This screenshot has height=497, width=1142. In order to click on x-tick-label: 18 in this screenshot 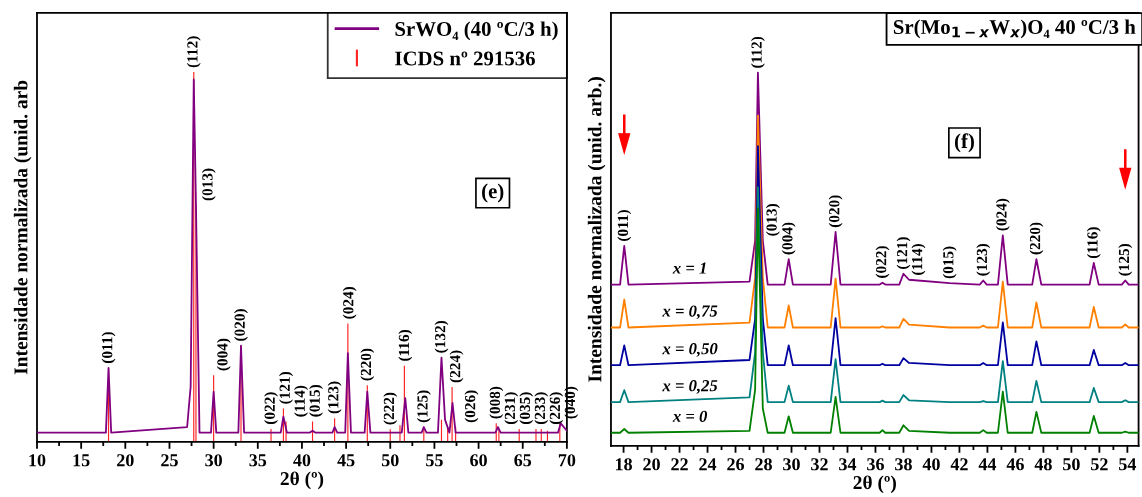, I will do `click(623, 464)`.